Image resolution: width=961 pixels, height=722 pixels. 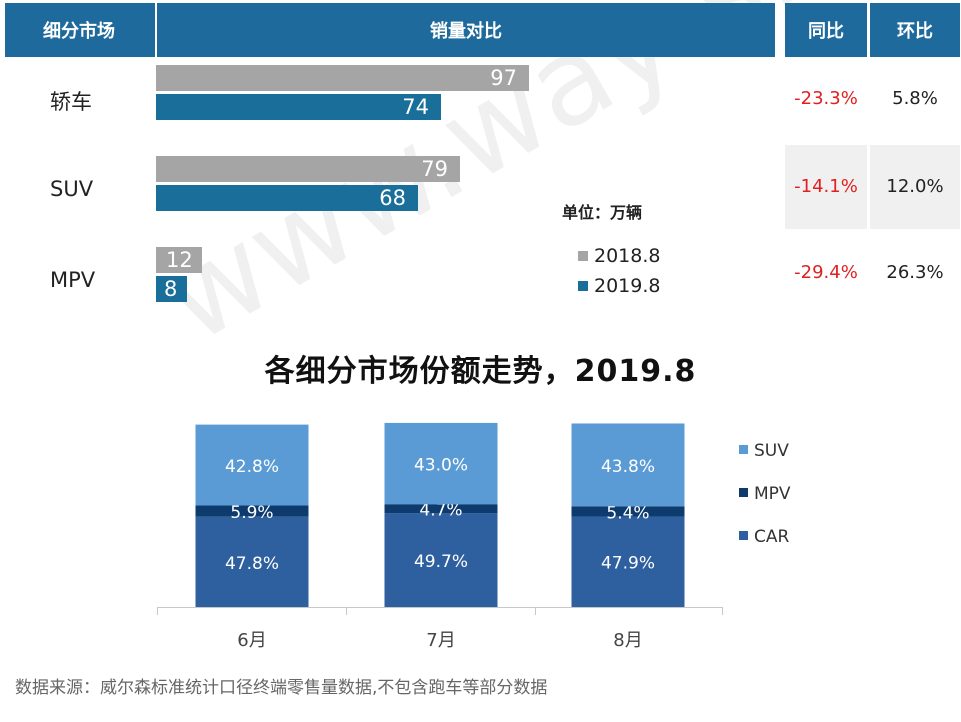 I want to click on header-volume: 销量对比, so click(x=466, y=30).